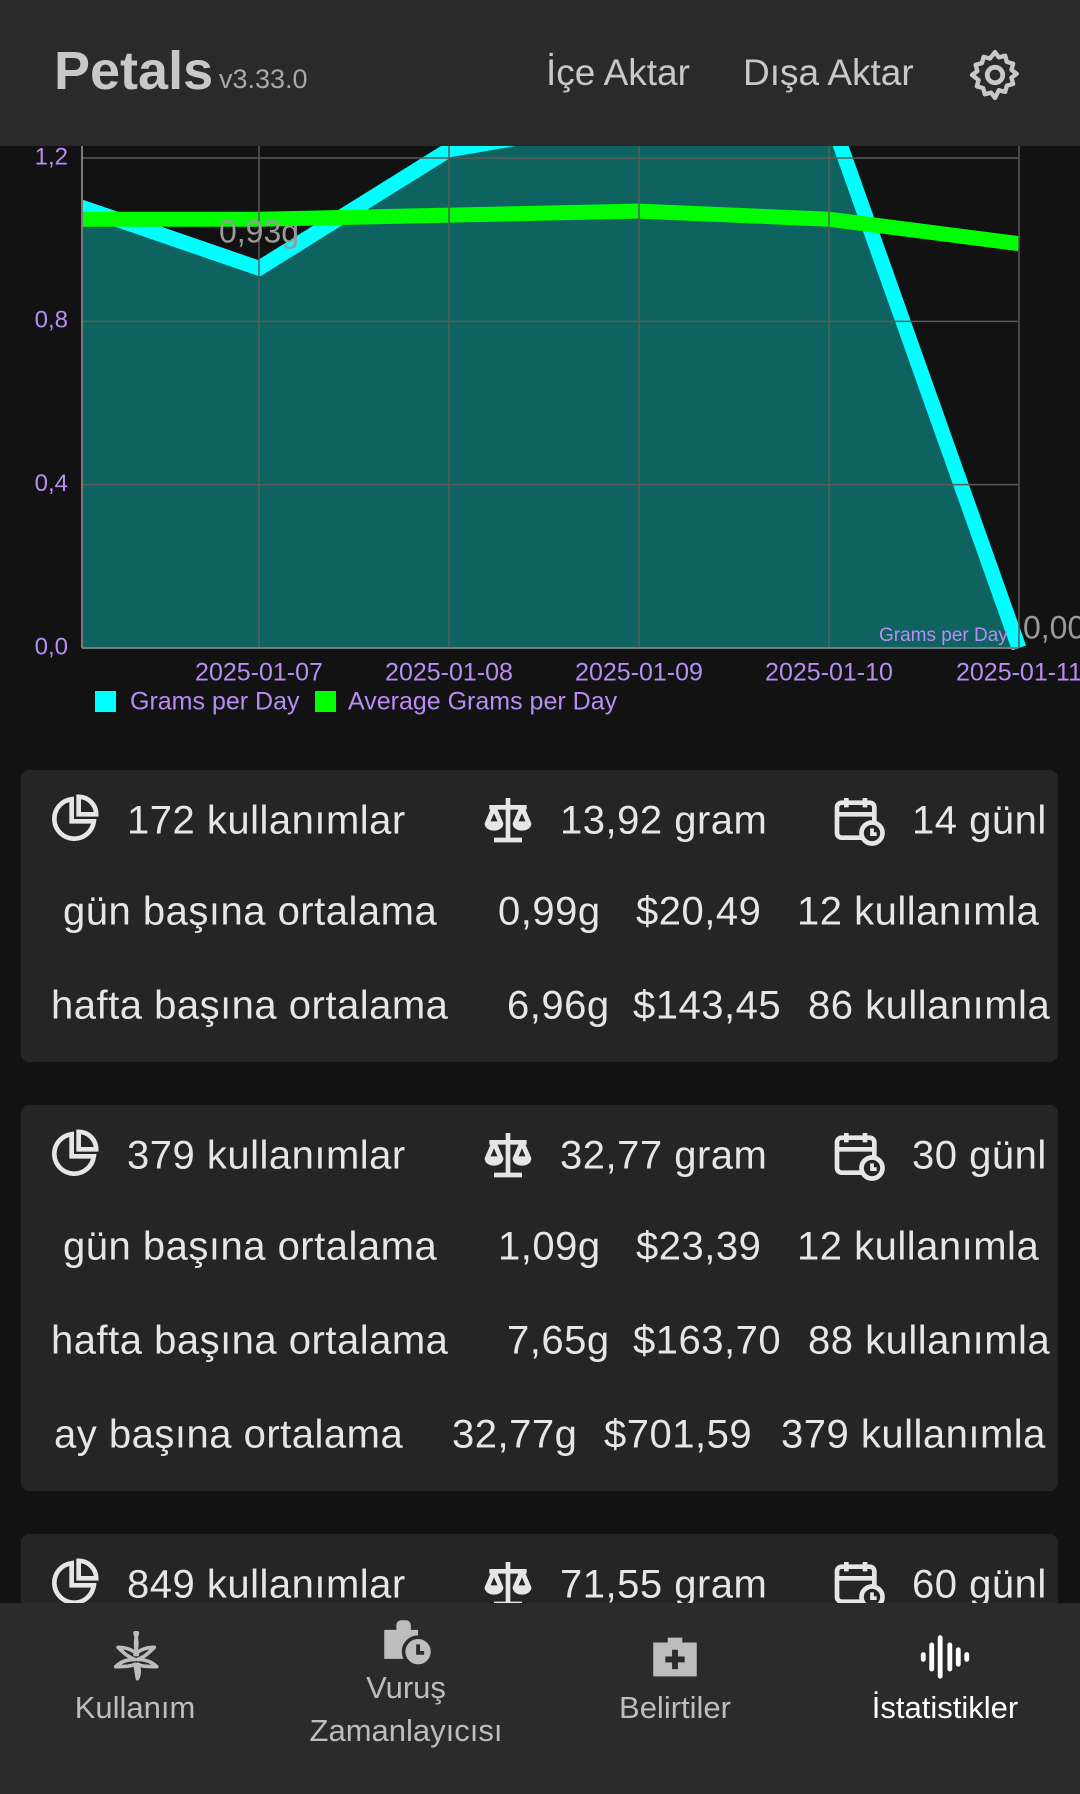  I want to click on stat-summary: 13,92 gram, so click(664, 820).